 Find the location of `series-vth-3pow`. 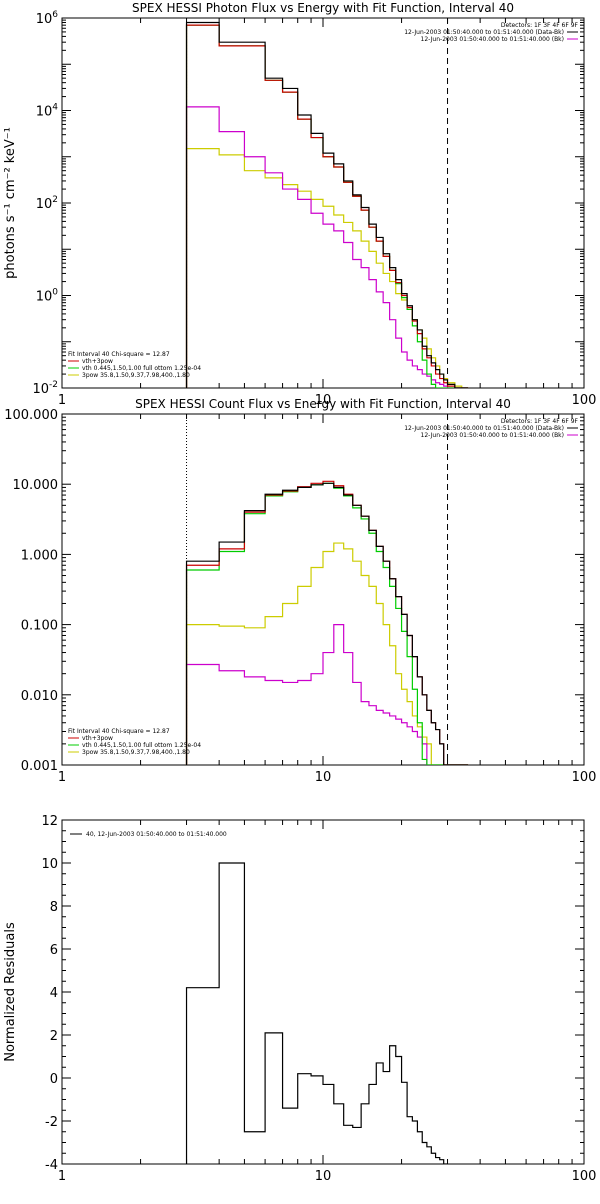

series-vth-3pow is located at coordinates (327, 622).